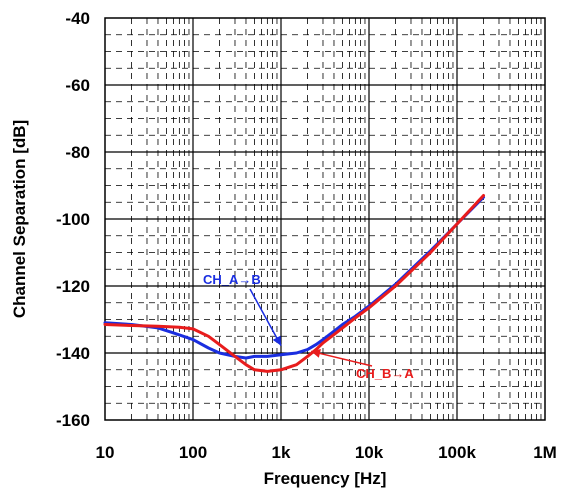 The image size is (562, 490). What do you see at coordinates (276, 340) in the screenshot?
I see `annotation-ch-a-to-b-arrow-head` at bounding box center [276, 340].